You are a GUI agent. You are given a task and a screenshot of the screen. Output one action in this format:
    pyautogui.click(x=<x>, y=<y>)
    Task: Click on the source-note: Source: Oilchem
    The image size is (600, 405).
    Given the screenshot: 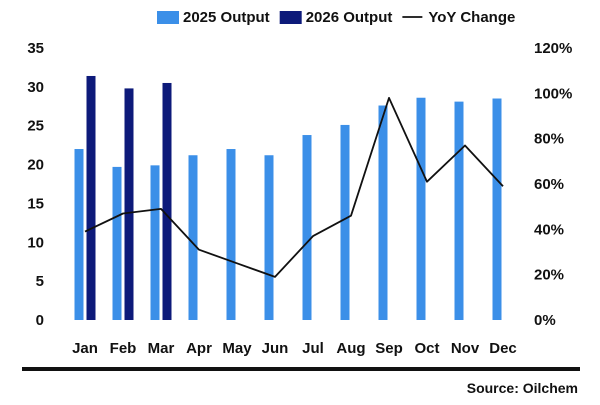 What is the action you would take?
    pyautogui.click(x=522, y=388)
    